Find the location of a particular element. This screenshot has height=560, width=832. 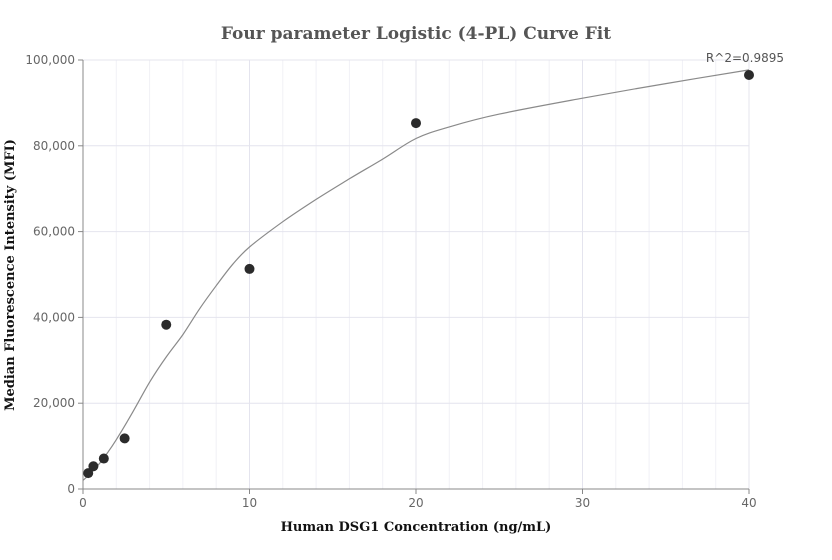

r-squared-annotation: R^2=0.9895 is located at coordinates (745, 58).